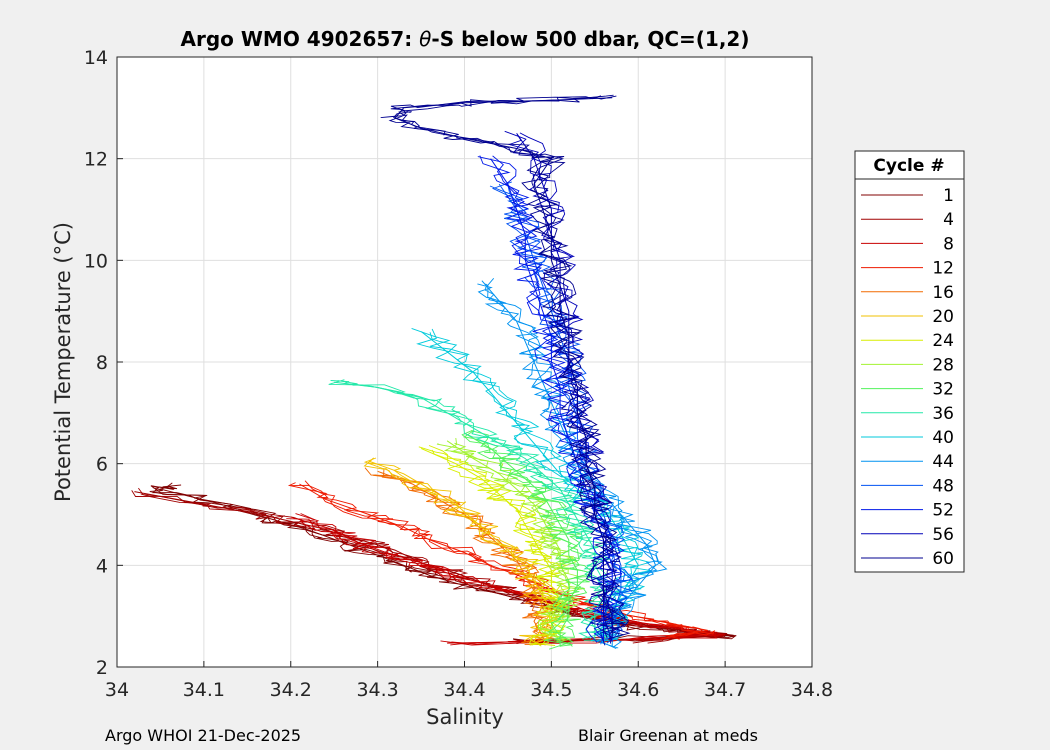 This screenshot has width=1050, height=750. I want to click on x-tick-label: 34.5, so click(551, 690).